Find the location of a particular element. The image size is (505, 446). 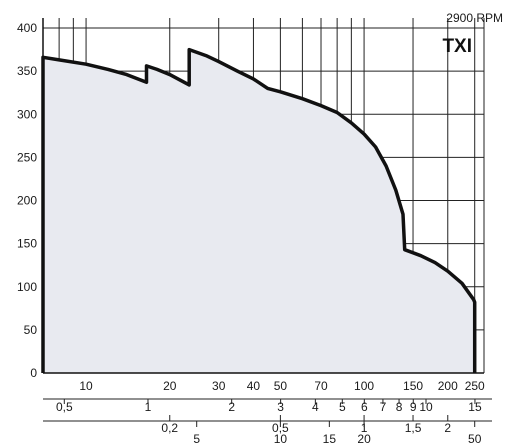

aux2-label-1.5: 1,5 is located at coordinates (413, 428).